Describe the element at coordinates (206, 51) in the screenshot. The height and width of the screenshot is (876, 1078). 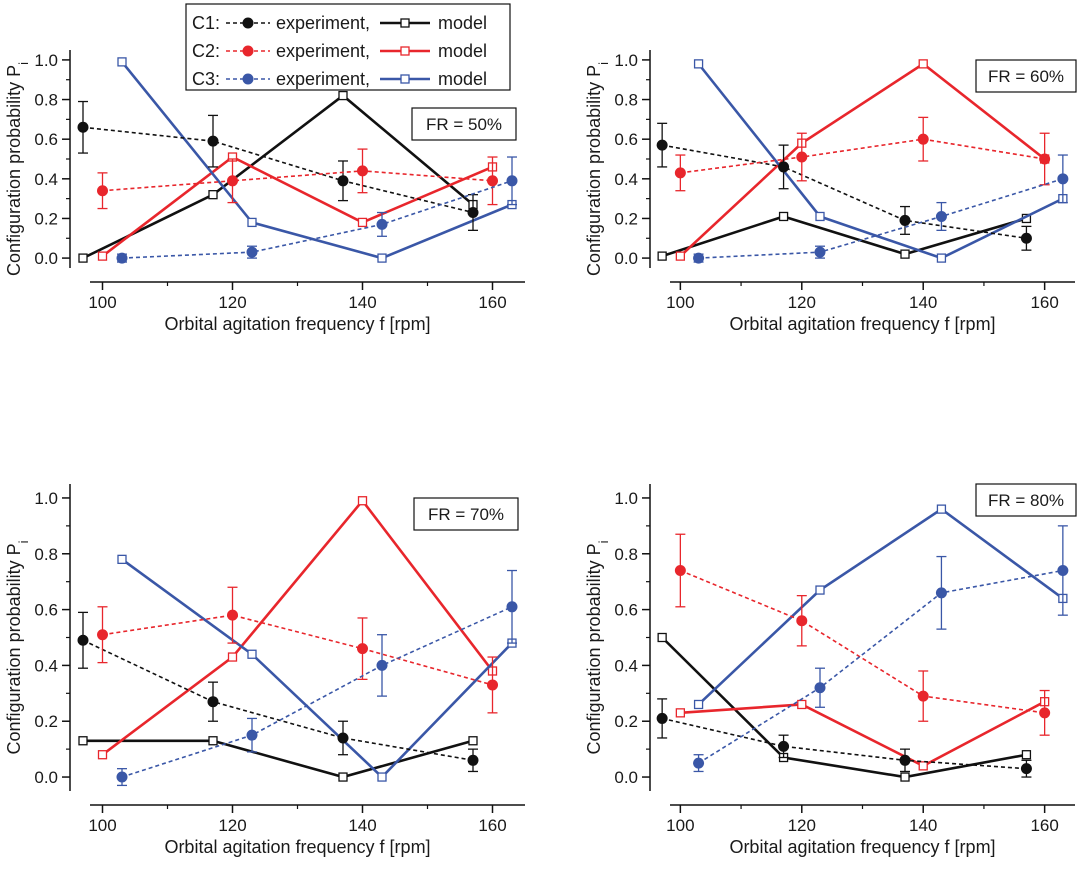
I see `legend-series-label: C2:` at that location.